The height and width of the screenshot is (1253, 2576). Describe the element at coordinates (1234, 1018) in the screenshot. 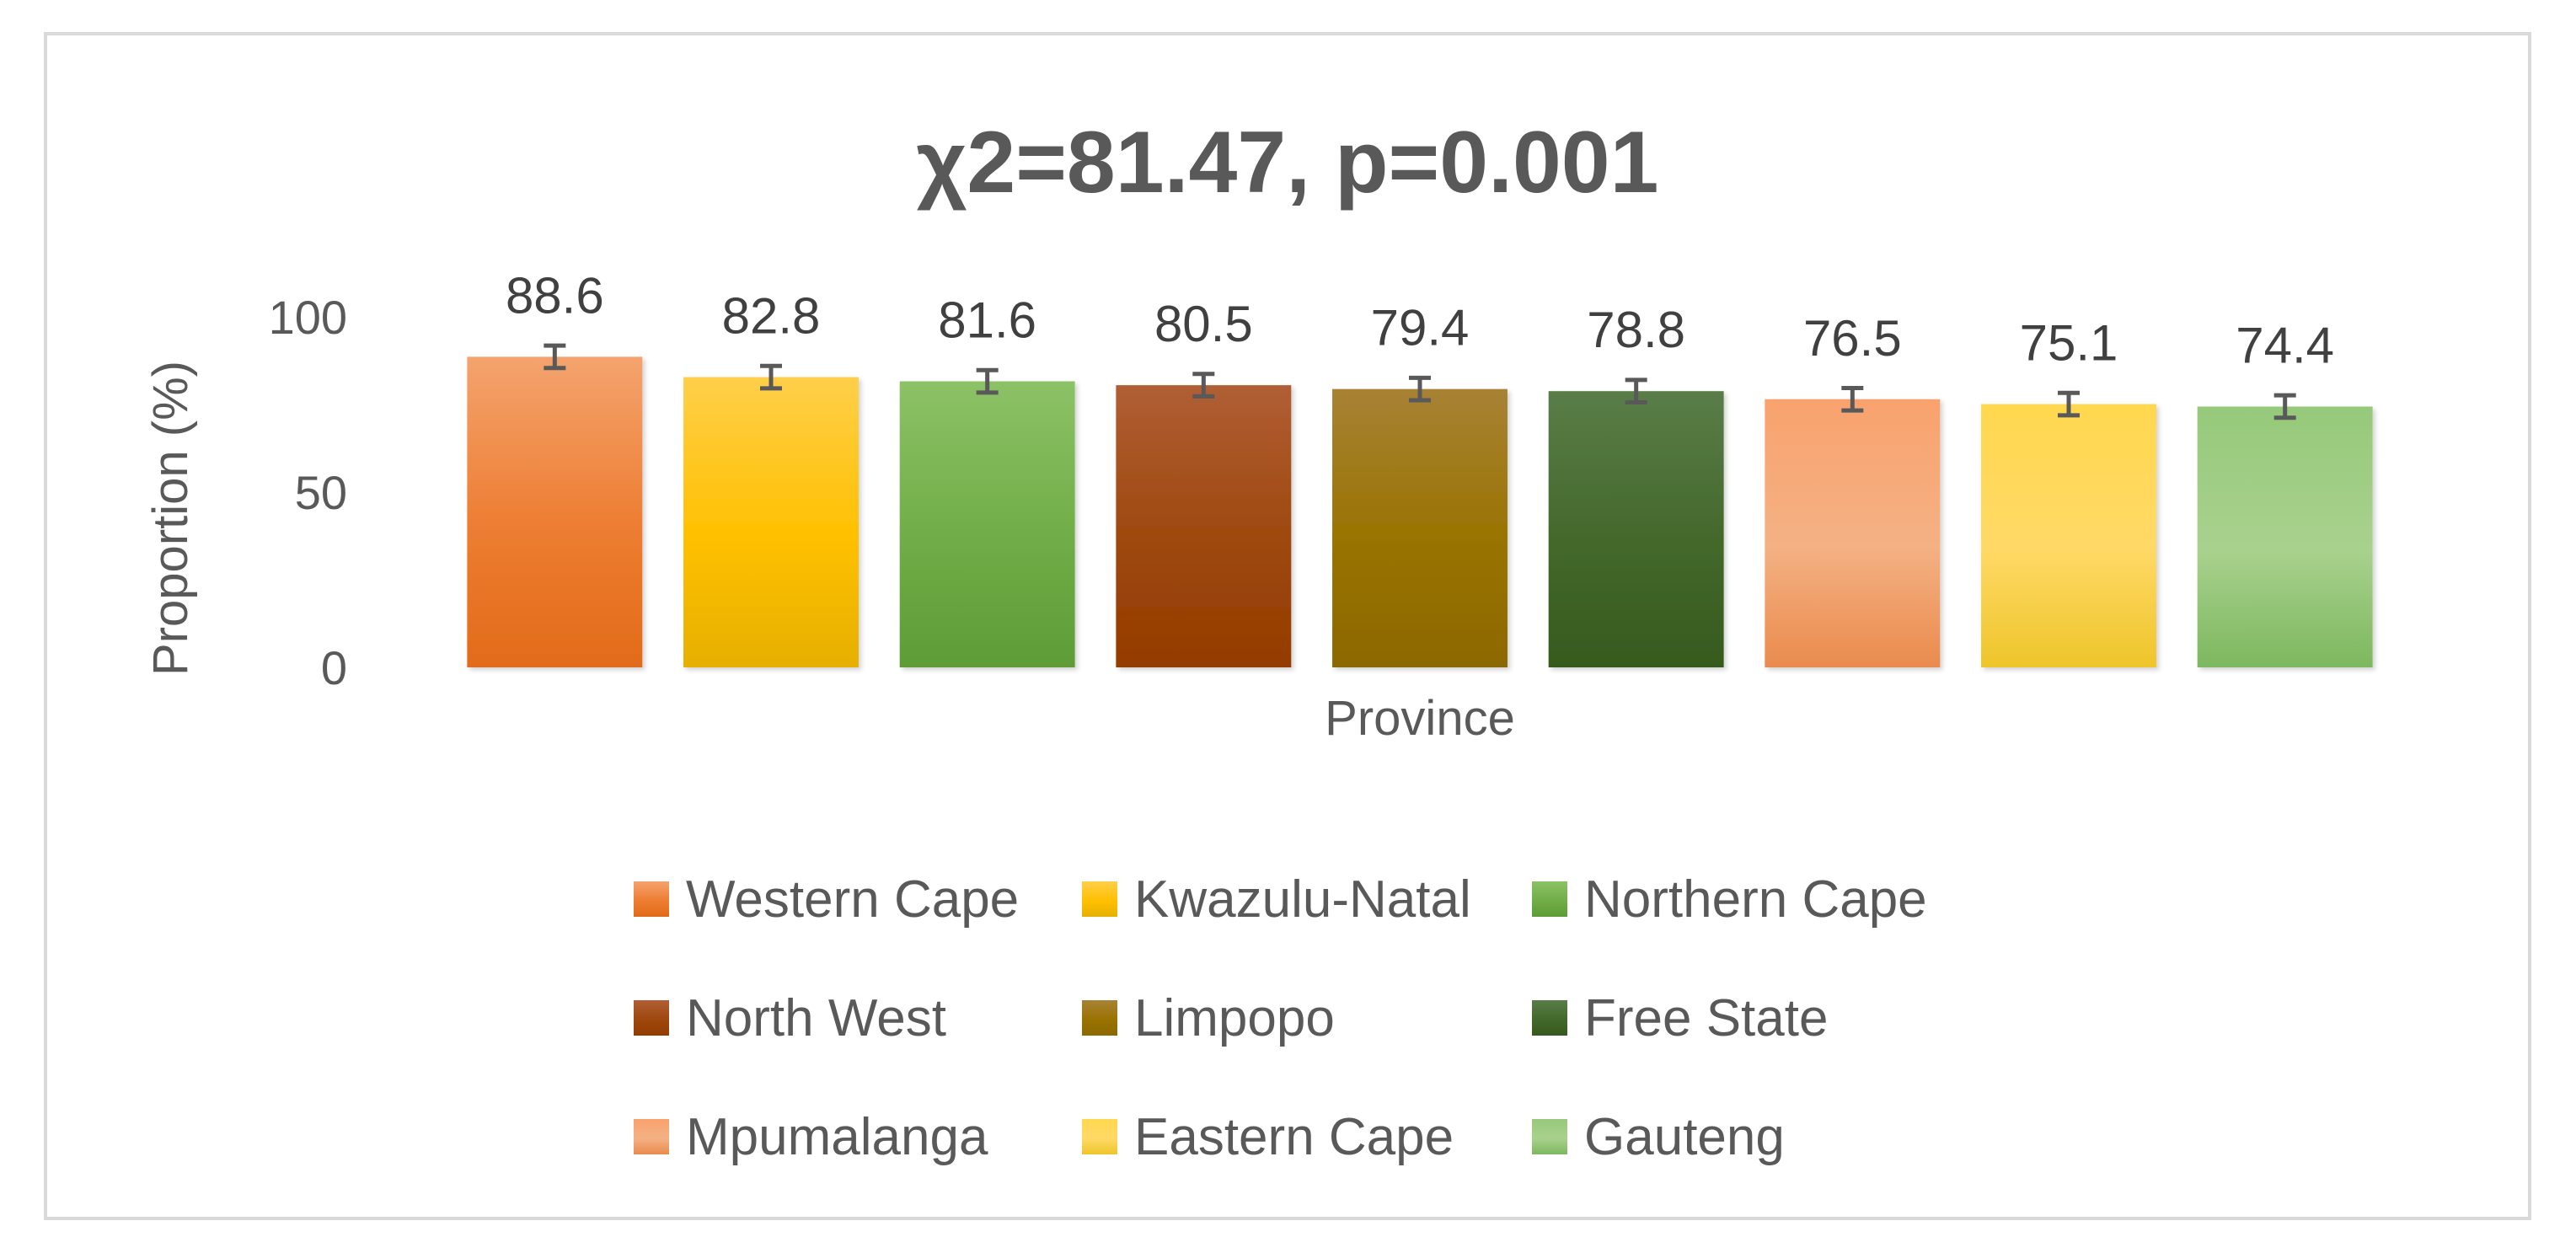

I see `legend-label: Limpopo` at that location.